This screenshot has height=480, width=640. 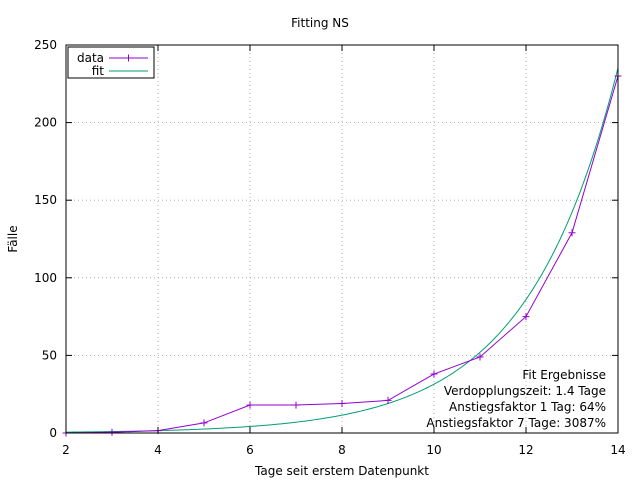 I want to click on legend: data fit, so click(x=111, y=62).